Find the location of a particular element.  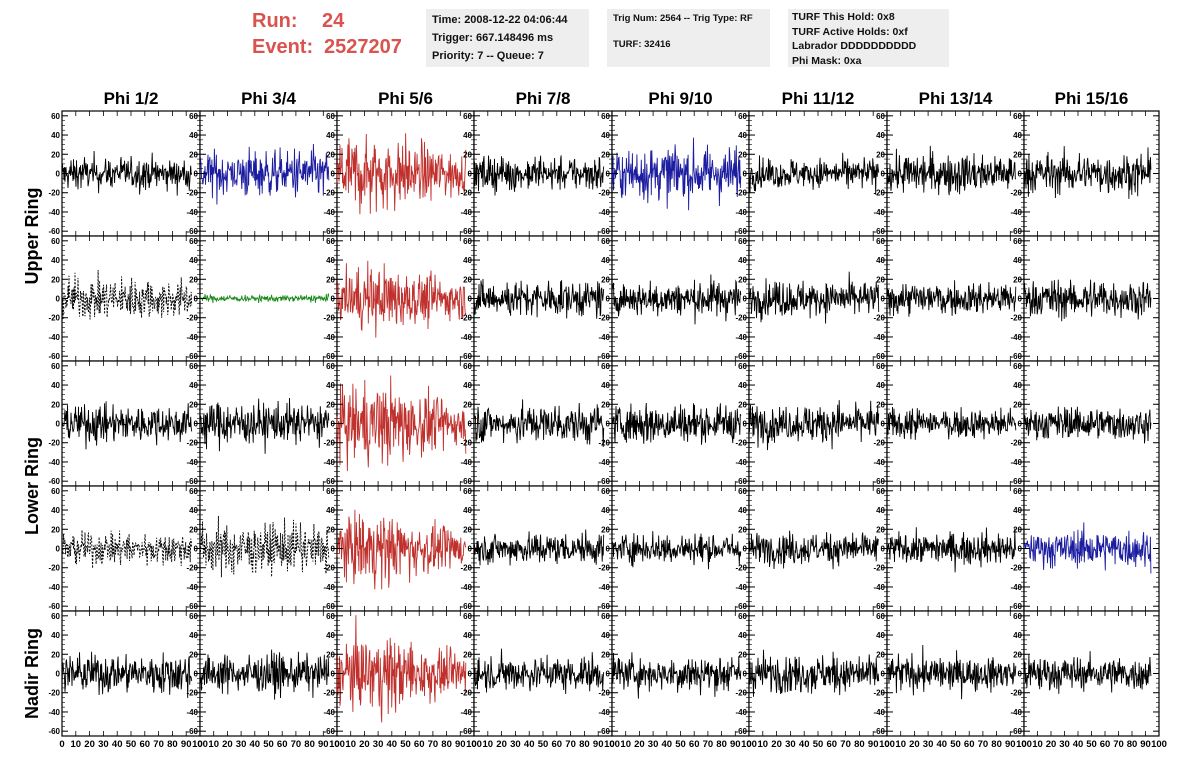

run-event-header: Run: 24 Event: 2527207 is located at coordinates (327, 34).